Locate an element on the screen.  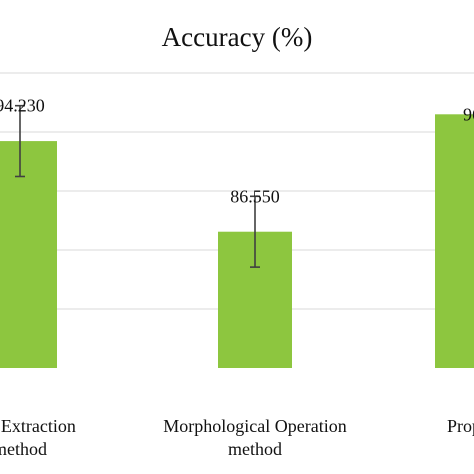
chart-title: Accuracy (%) is located at coordinates (237, 37).